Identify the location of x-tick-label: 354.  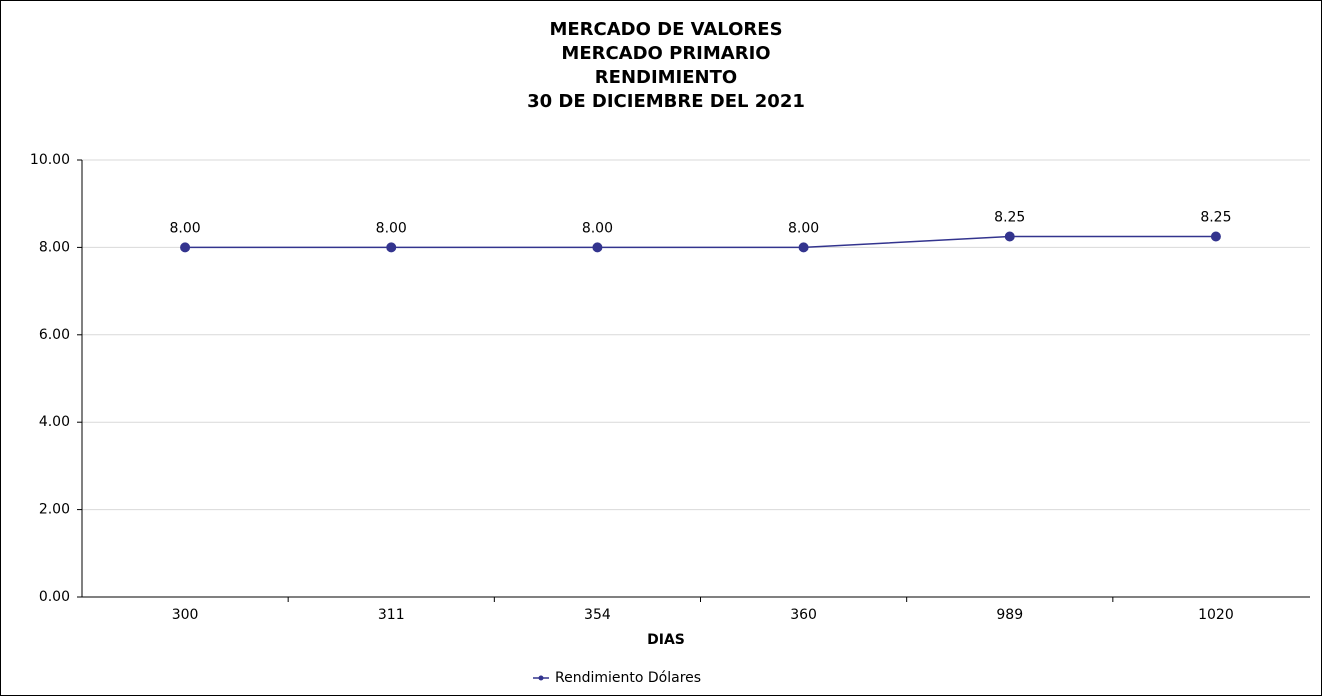
(597, 615).